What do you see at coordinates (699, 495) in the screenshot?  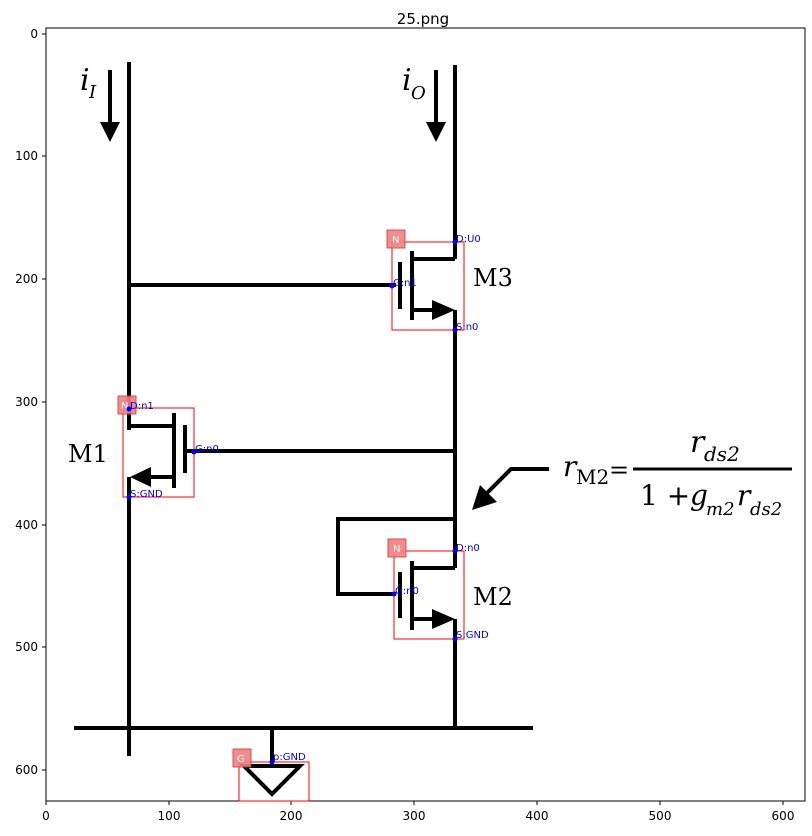 I see `svg-text: g` at bounding box center [699, 495].